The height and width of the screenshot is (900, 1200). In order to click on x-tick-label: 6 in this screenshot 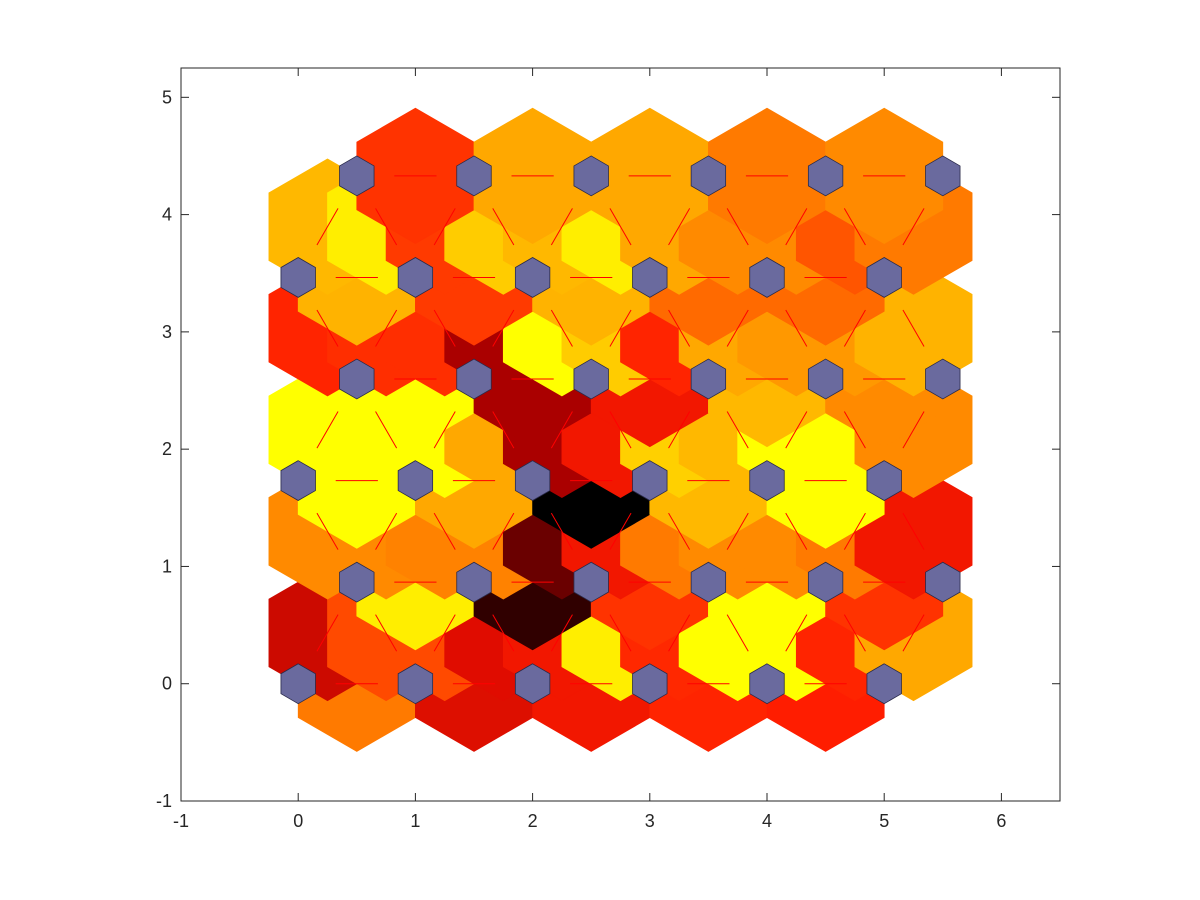, I will do `click(1001, 821)`.